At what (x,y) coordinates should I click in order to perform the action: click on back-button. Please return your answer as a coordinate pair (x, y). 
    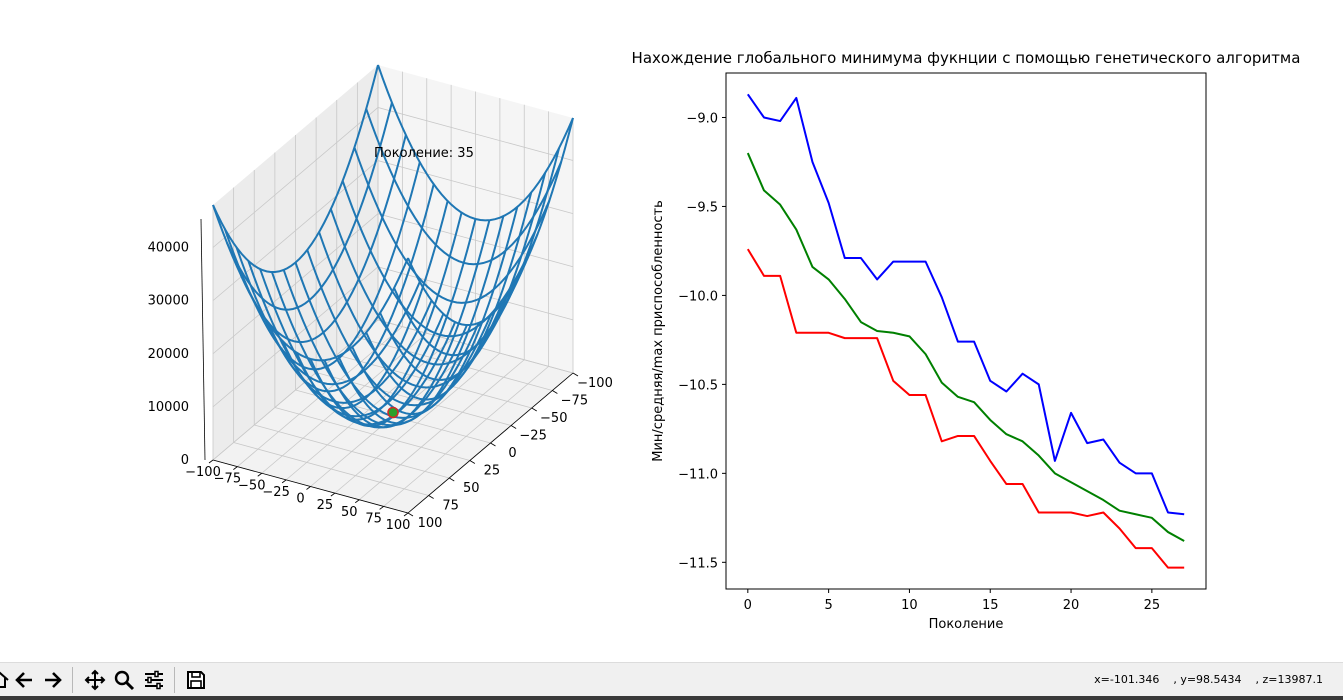
    Looking at the image, I should click on (24, 680).